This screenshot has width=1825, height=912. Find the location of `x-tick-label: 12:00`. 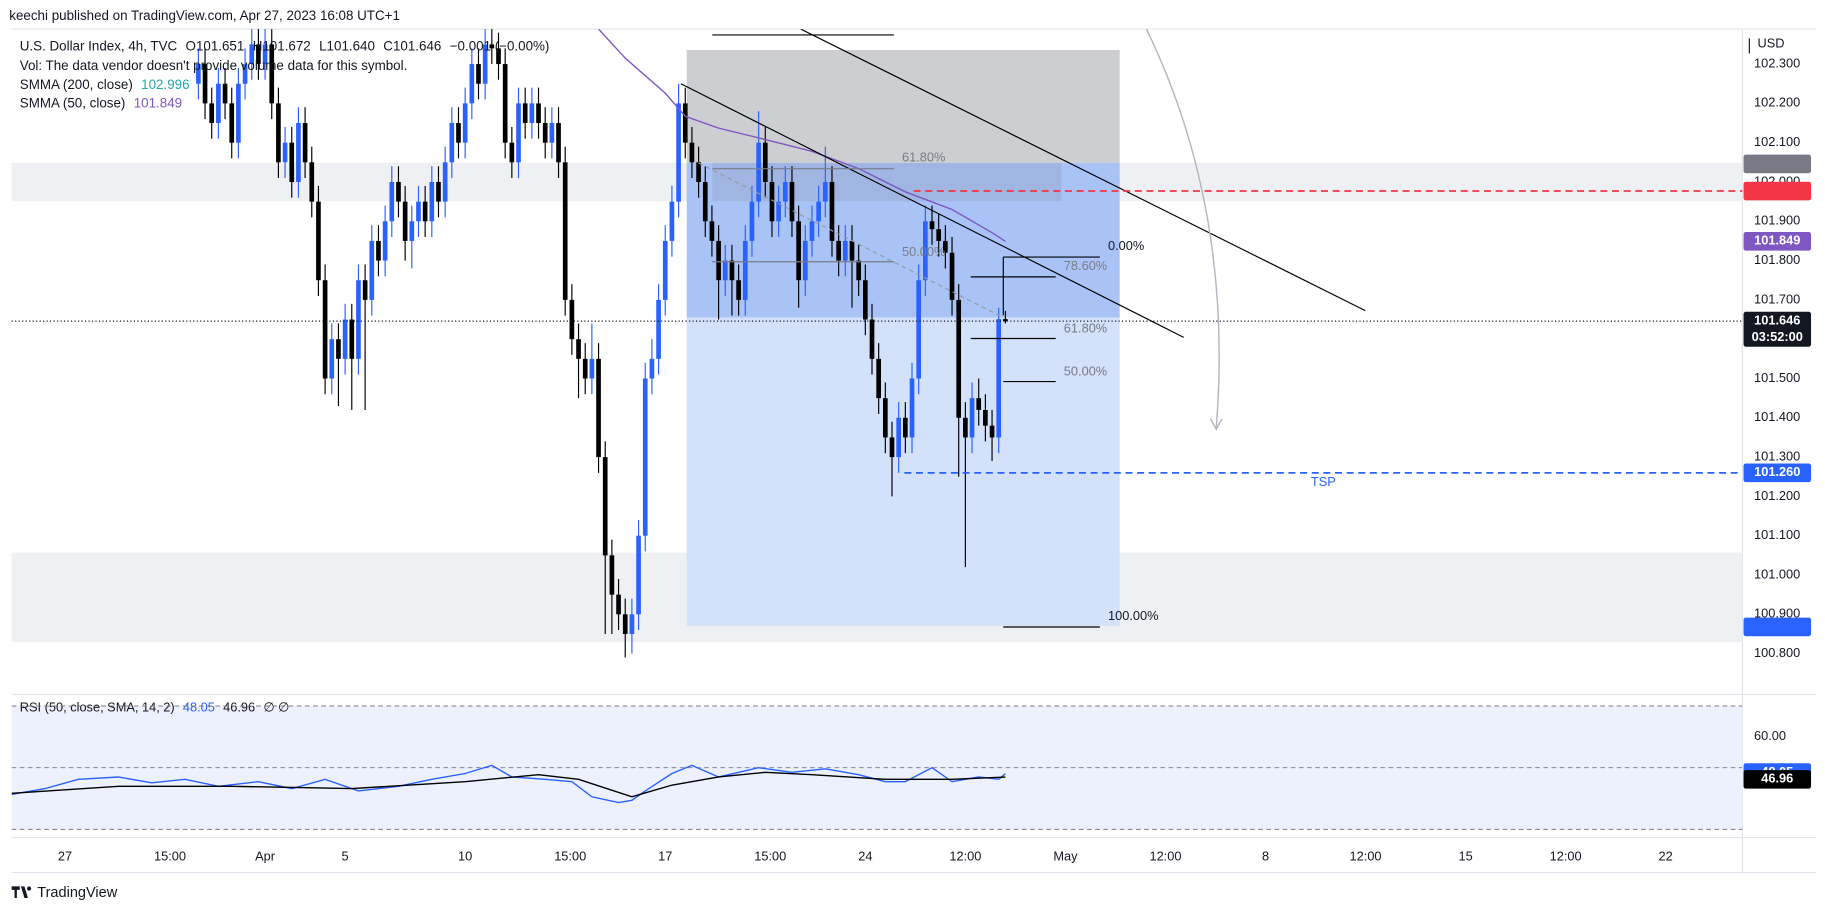

x-tick-label: 12:00 is located at coordinates (965, 856).